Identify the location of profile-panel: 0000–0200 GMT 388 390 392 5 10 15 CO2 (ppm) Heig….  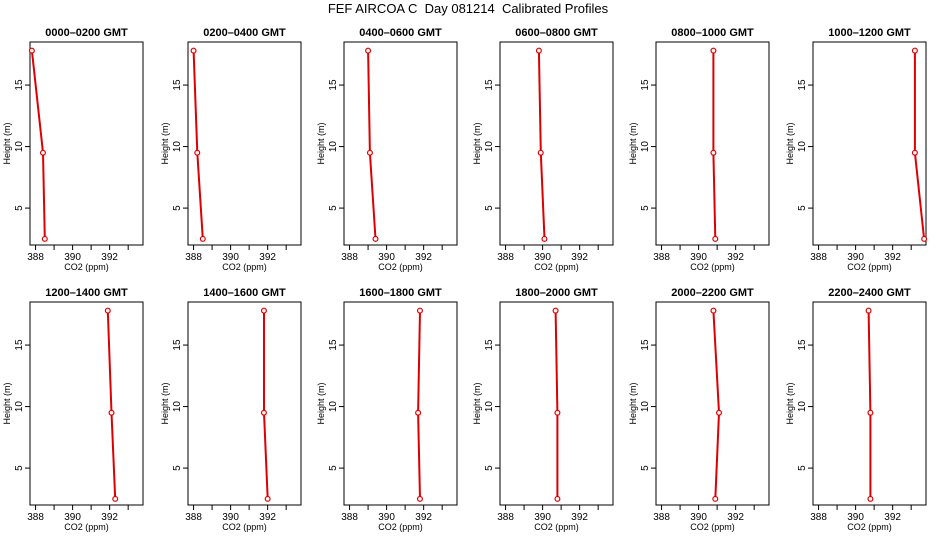
(73, 149).